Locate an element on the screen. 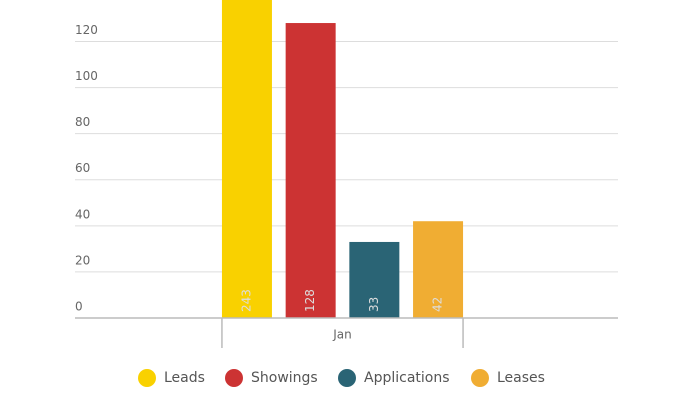  y-tick-label: 20 is located at coordinates (82, 260).